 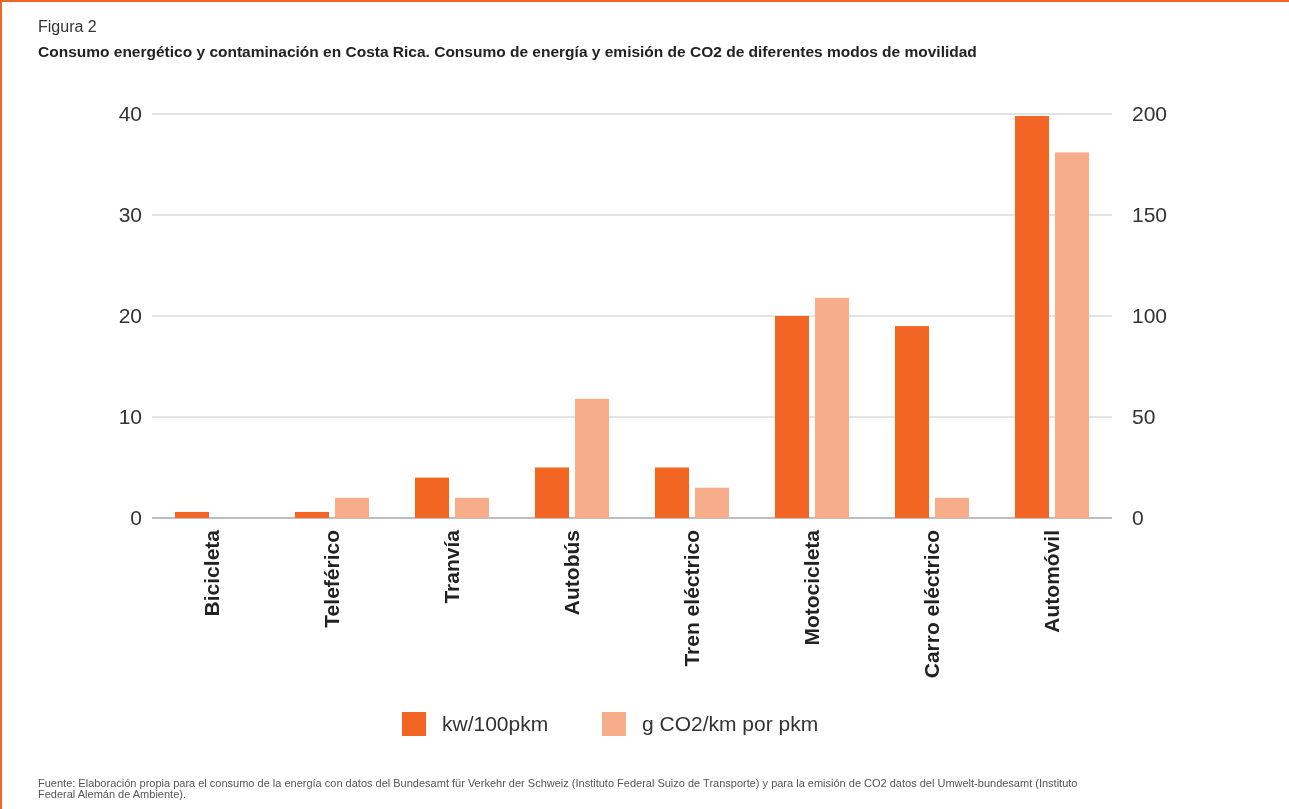 What do you see at coordinates (811, 587) in the screenshot?
I see `x-tick-label: Motocicleta` at bounding box center [811, 587].